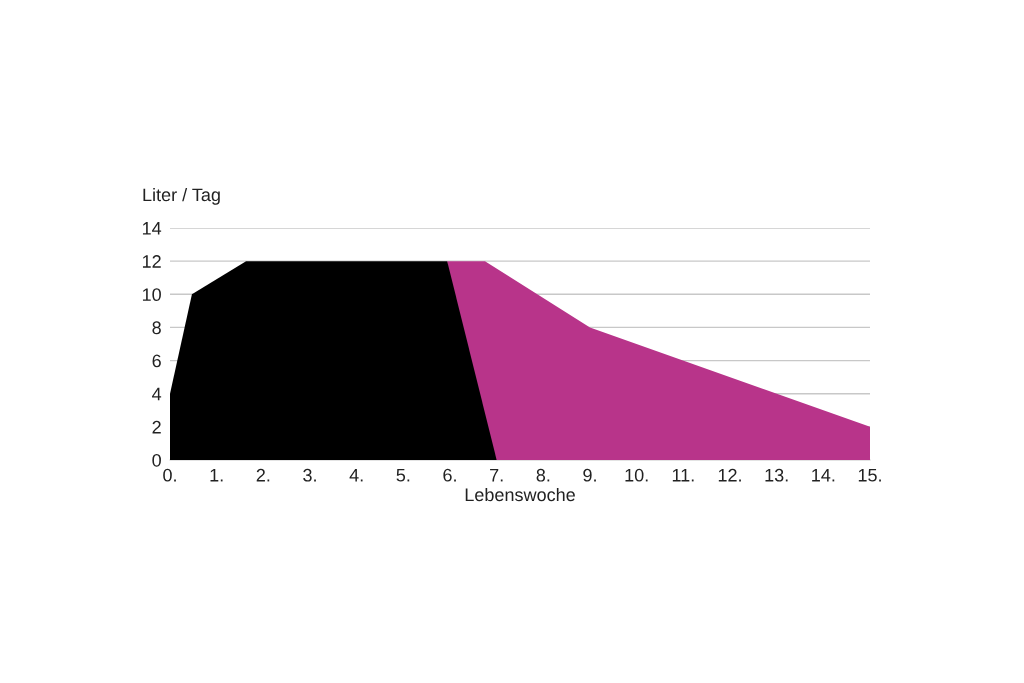 The image size is (1024, 683). Describe the element at coordinates (729, 475) in the screenshot. I see `x-tick-label: 12.` at that location.